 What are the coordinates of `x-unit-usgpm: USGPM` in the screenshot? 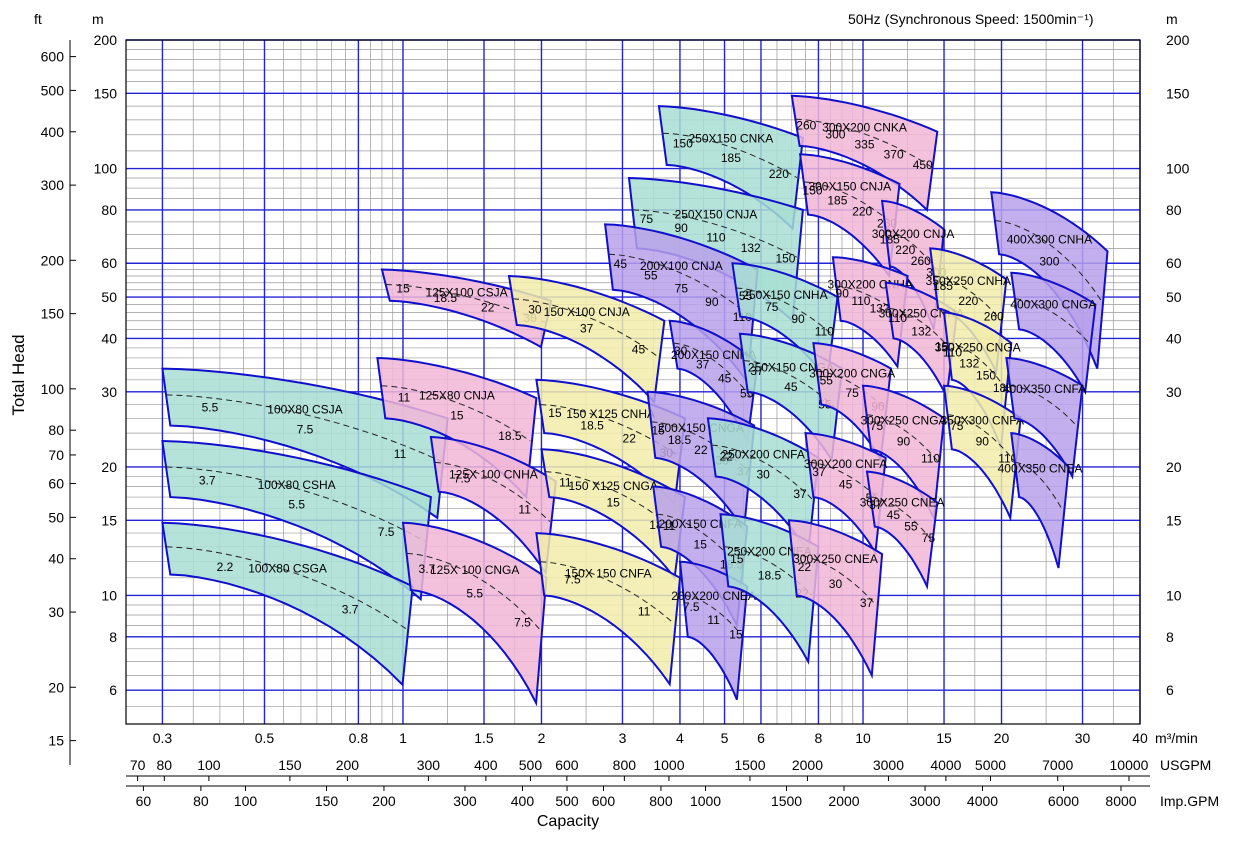 It's located at (1185, 765).